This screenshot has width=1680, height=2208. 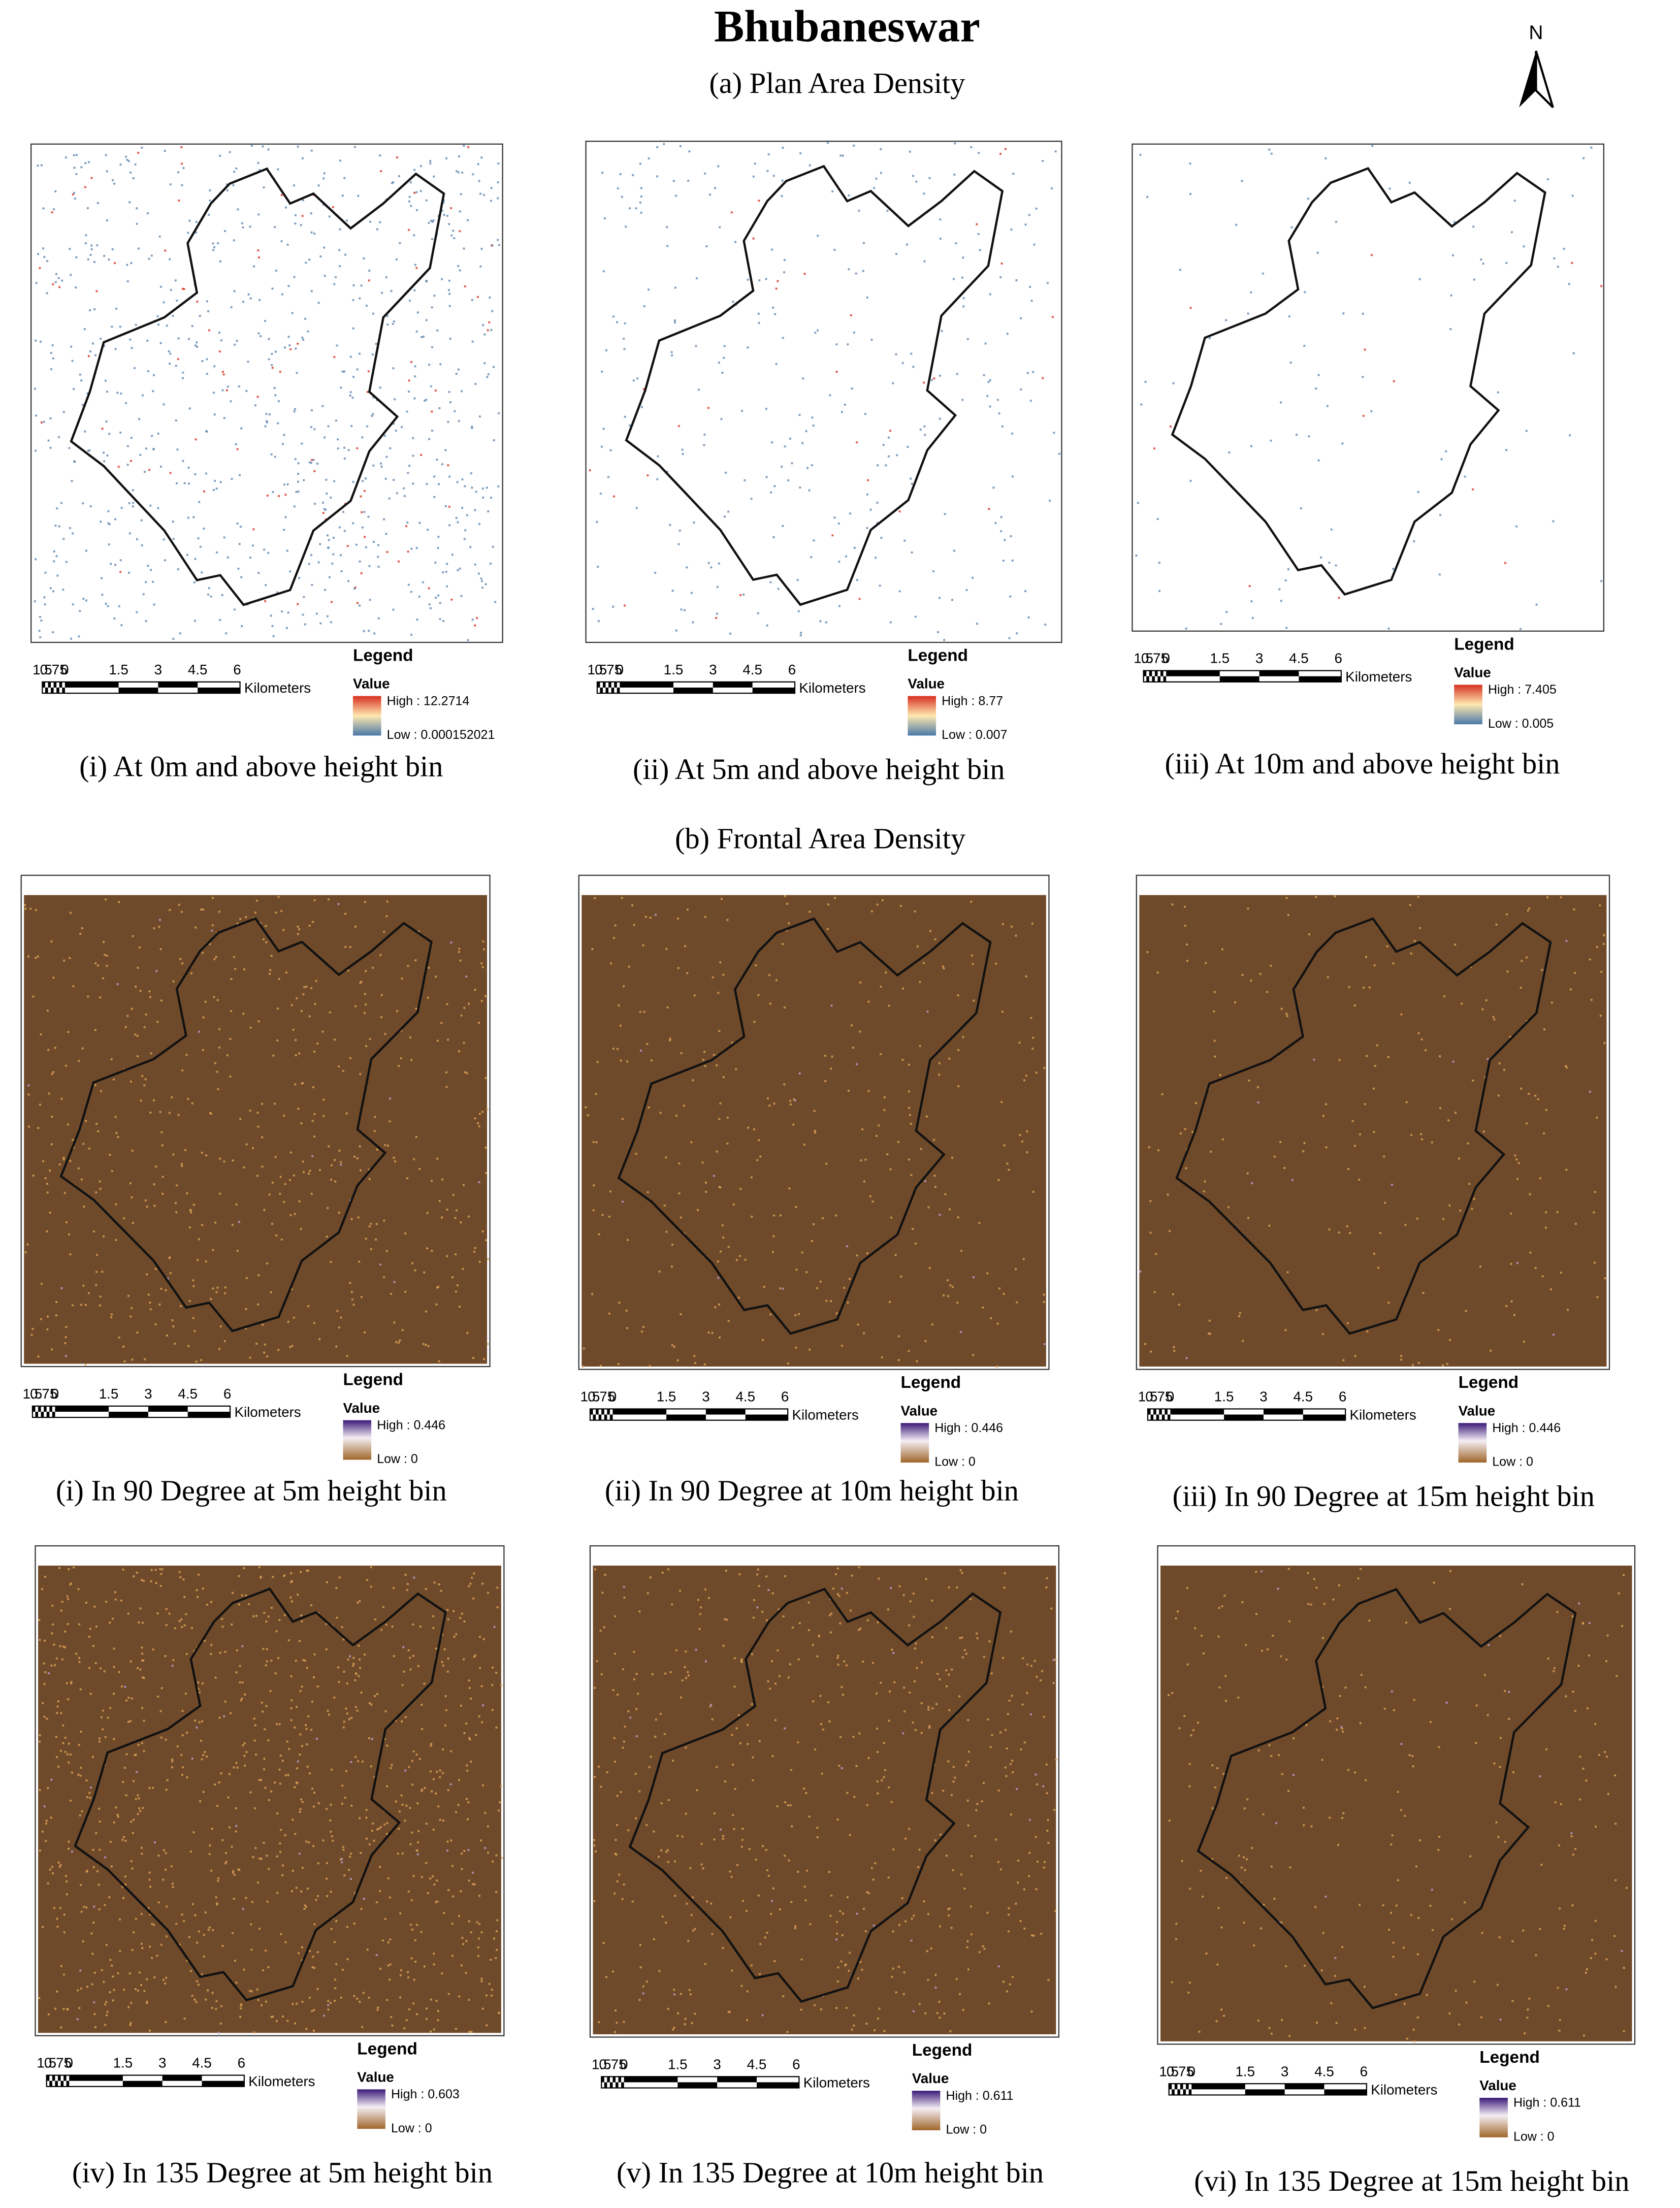 What do you see at coordinates (969, 1428) in the screenshot?
I see `legend-high: High : 0.446` at bounding box center [969, 1428].